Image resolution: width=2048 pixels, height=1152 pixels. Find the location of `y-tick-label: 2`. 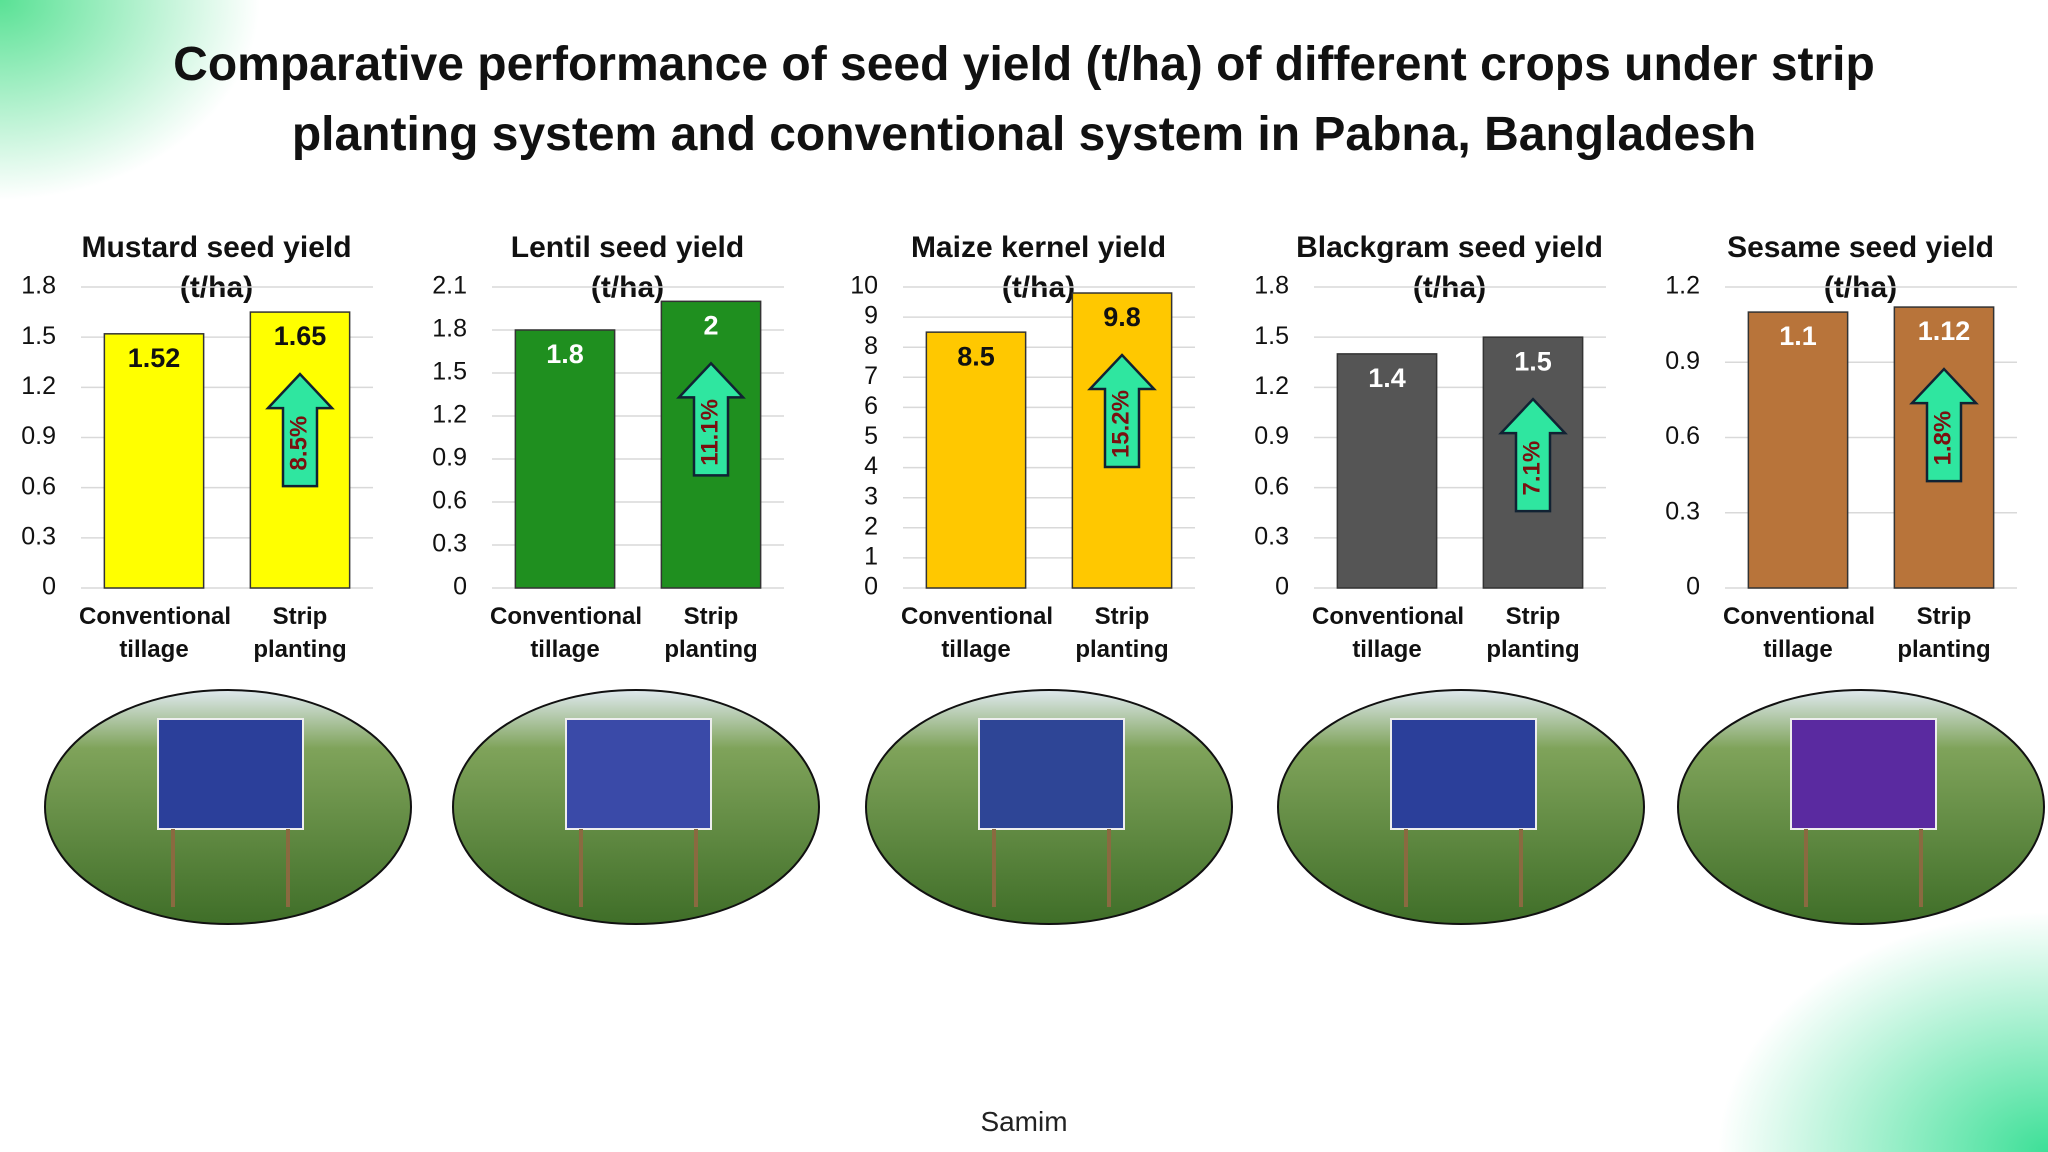

y-tick-label: 2 is located at coordinates (871, 526).